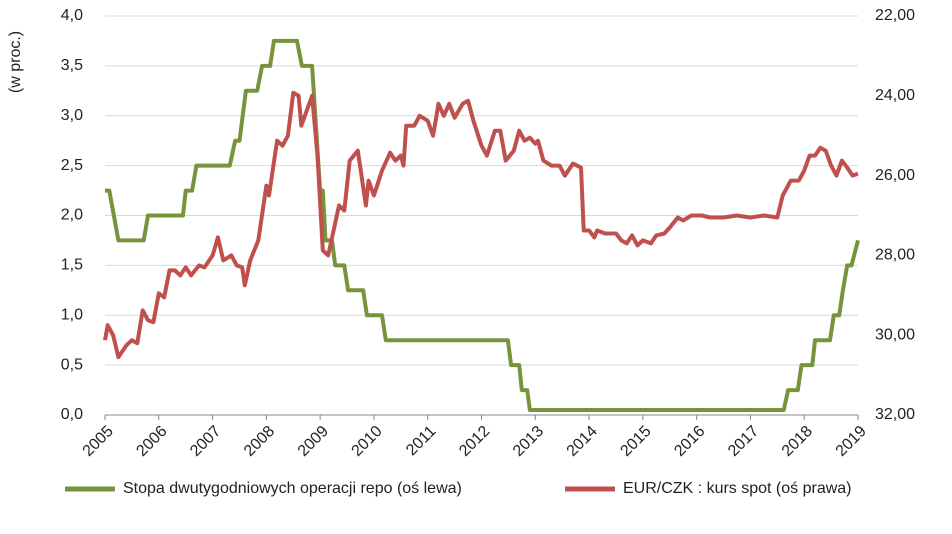  I want to click on x-tick-label: 2011, so click(421, 441).